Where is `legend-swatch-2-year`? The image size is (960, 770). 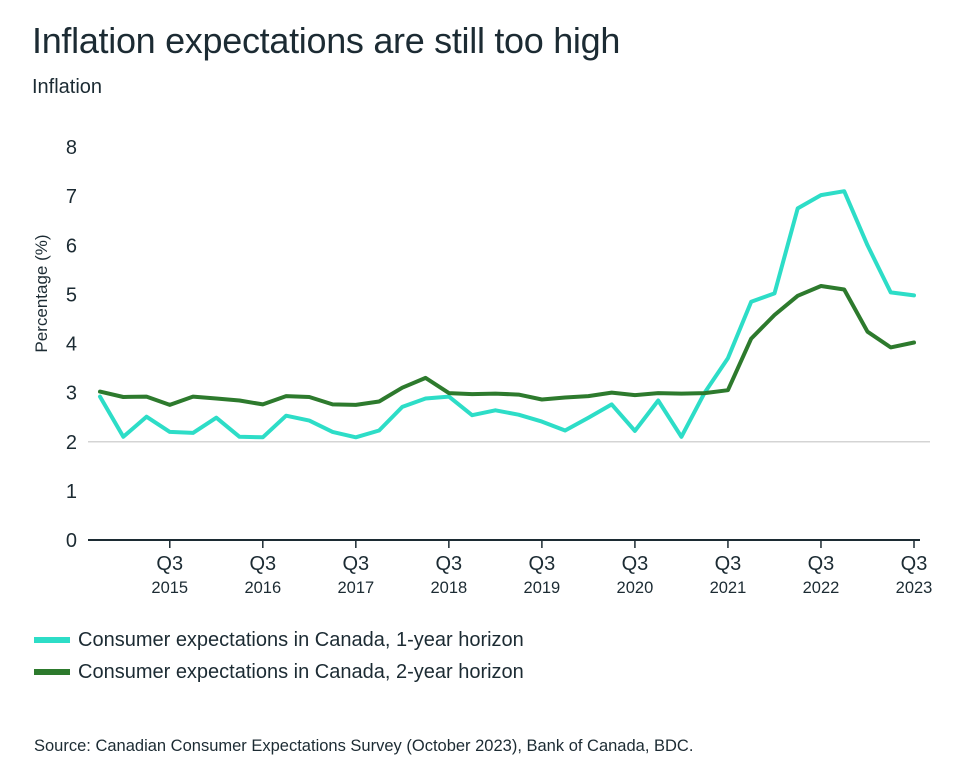 legend-swatch-2-year is located at coordinates (52, 672).